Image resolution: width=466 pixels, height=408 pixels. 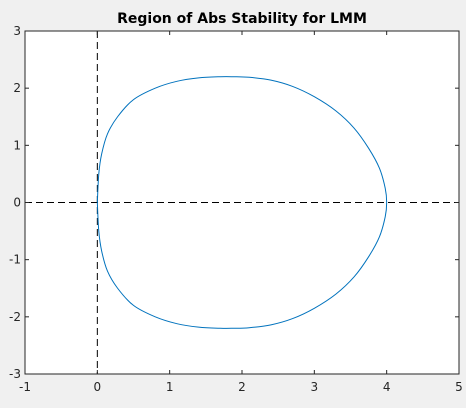 What do you see at coordinates (242, 19) in the screenshot?
I see `chart-title: Region of Abs Stability for LMM` at bounding box center [242, 19].